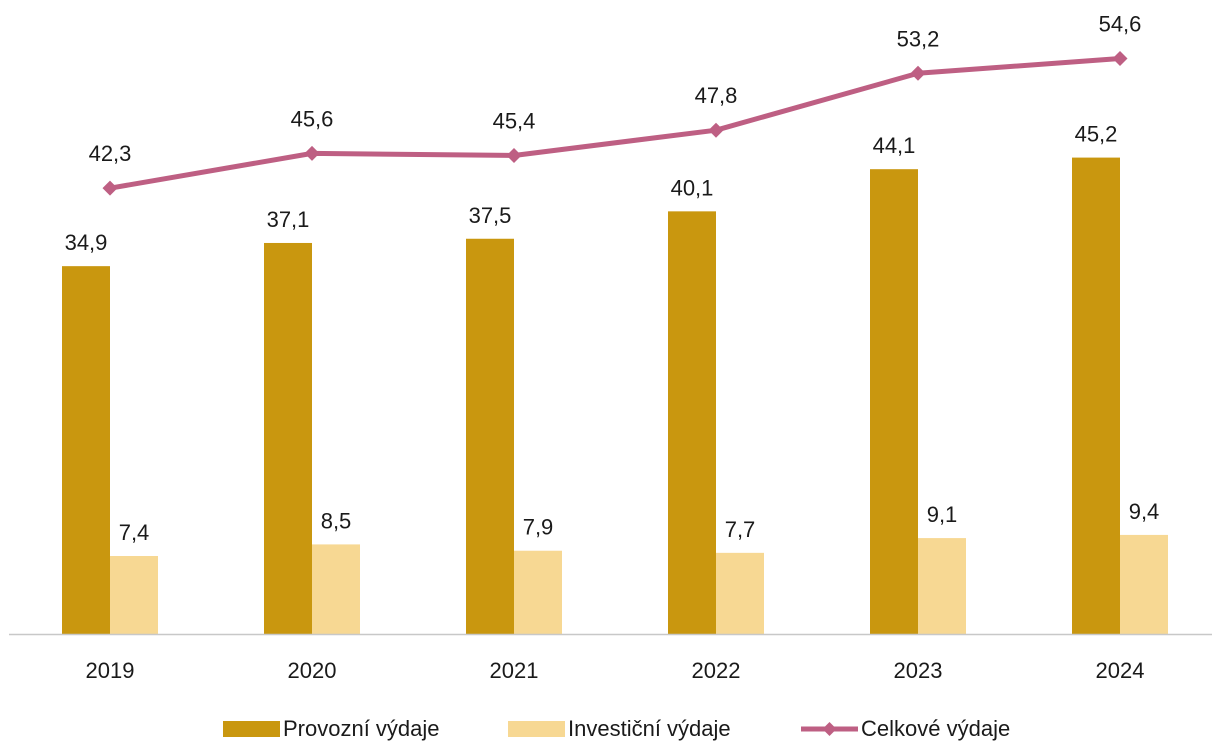  I want to click on marker-celkove-2021, so click(514, 155).